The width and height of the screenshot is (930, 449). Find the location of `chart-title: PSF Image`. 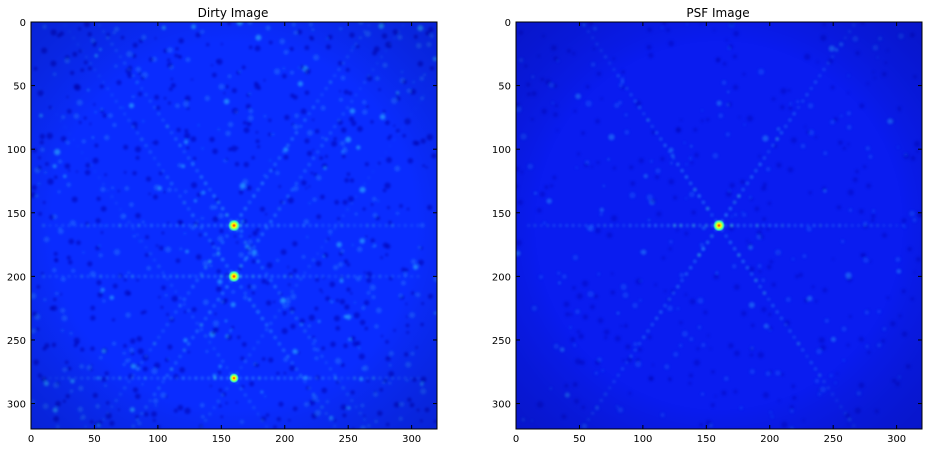

chart-title: PSF Image is located at coordinates (717, 13).